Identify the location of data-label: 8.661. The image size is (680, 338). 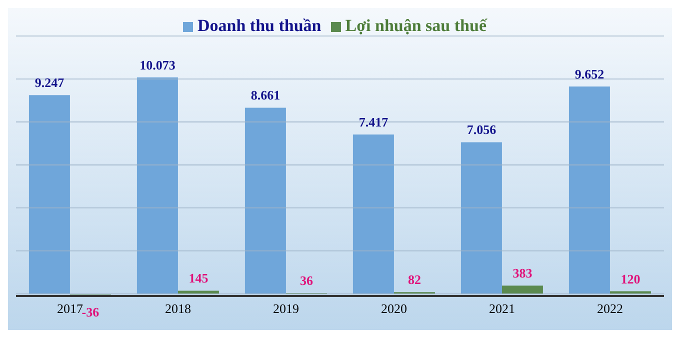
(265, 95).